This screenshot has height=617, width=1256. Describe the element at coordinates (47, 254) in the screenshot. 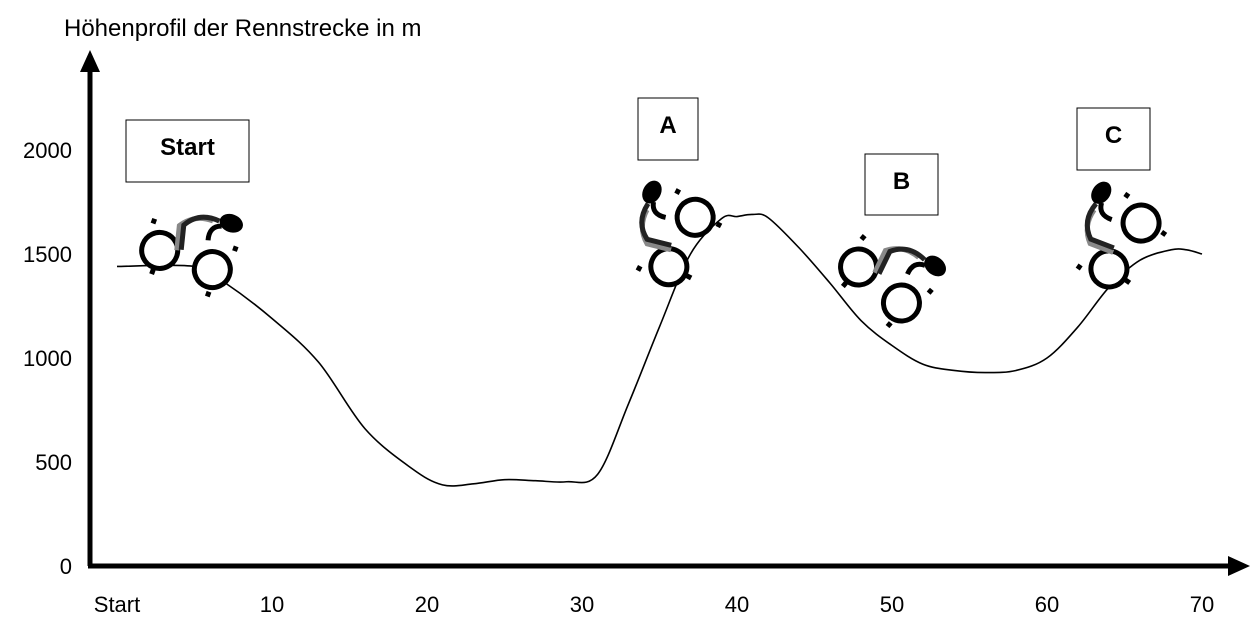

I see `y-tick-label: 1500` at that location.